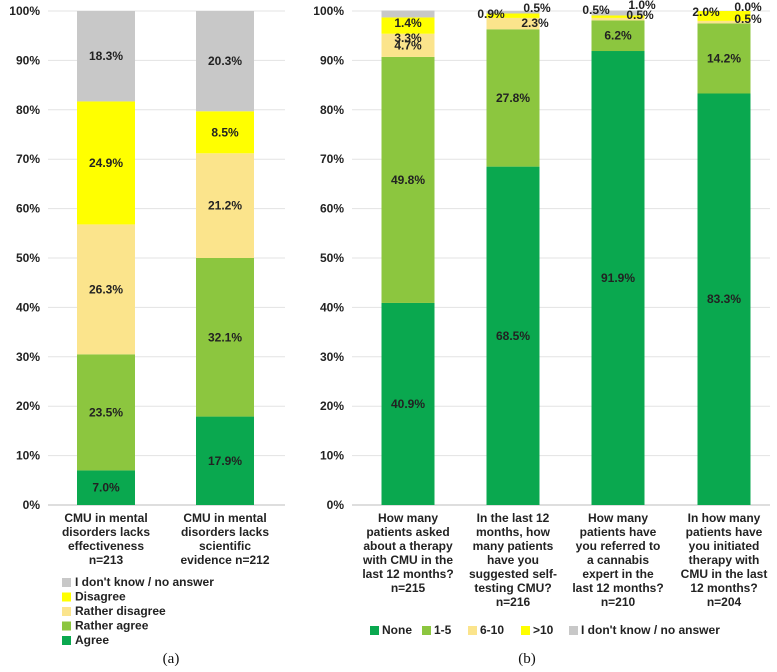 The height and width of the screenshot is (672, 777). What do you see at coordinates (492, 630) in the screenshot?
I see `legend-label: 6-10` at bounding box center [492, 630].